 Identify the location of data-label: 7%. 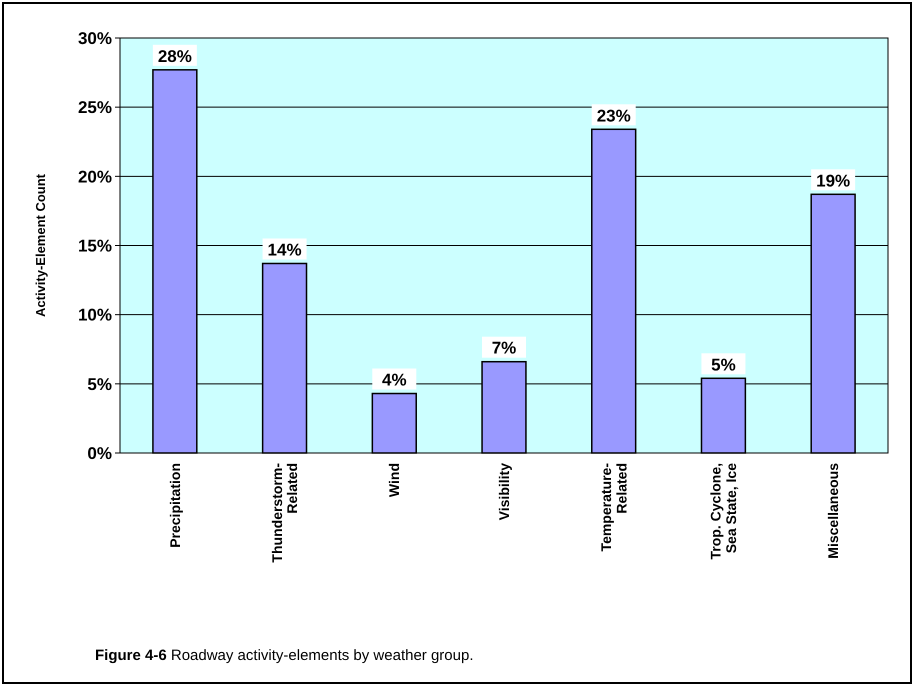
(504, 348).